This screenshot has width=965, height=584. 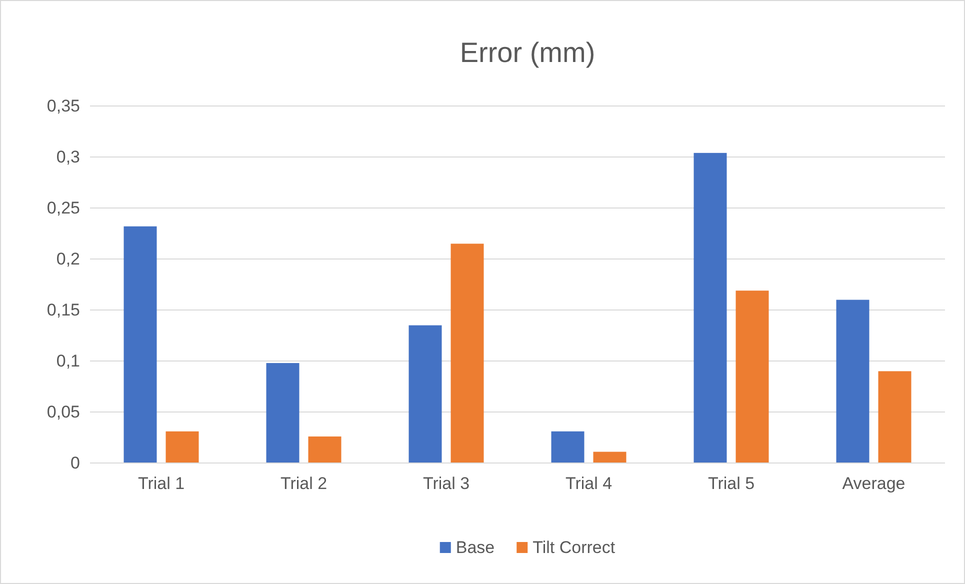 I want to click on x-tick-label: Trial 1, so click(x=161, y=484).